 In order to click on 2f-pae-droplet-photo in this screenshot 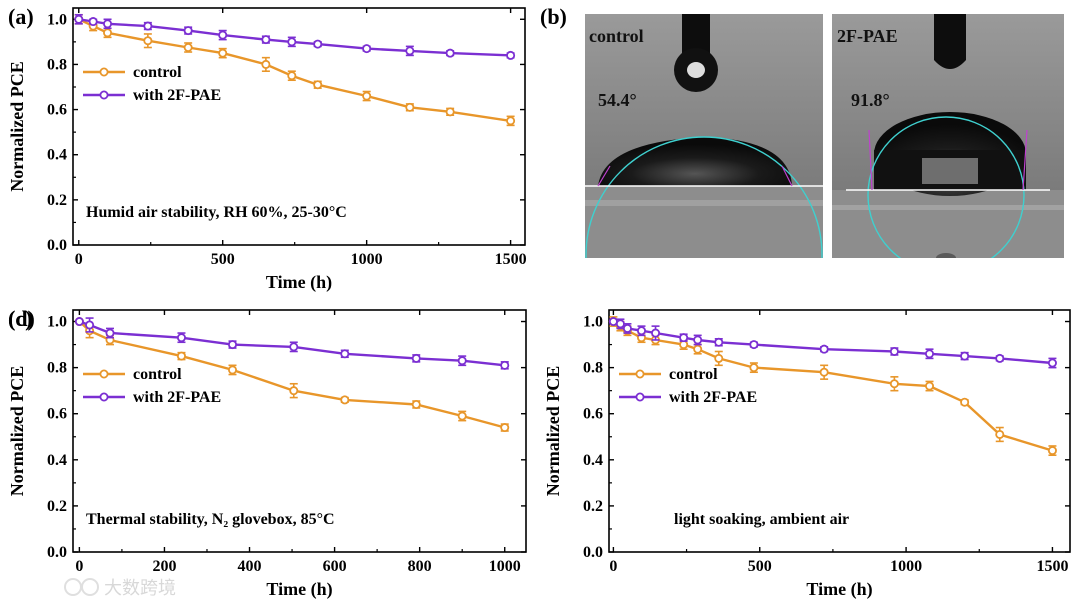, I will do `click(948, 136)`.